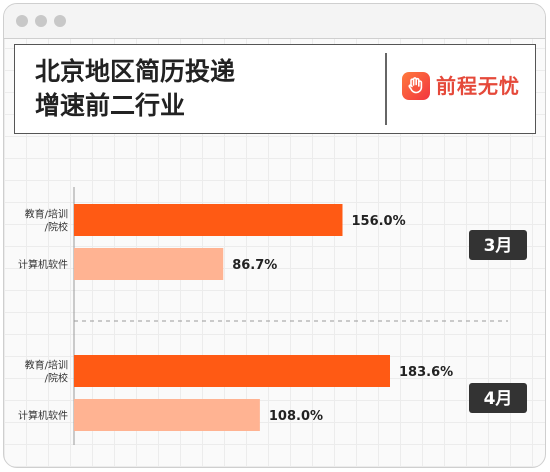 The height and width of the screenshot is (472, 550). I want to click on page-title: 北京地区简历投递 增速前二行业, so click(135, 89).